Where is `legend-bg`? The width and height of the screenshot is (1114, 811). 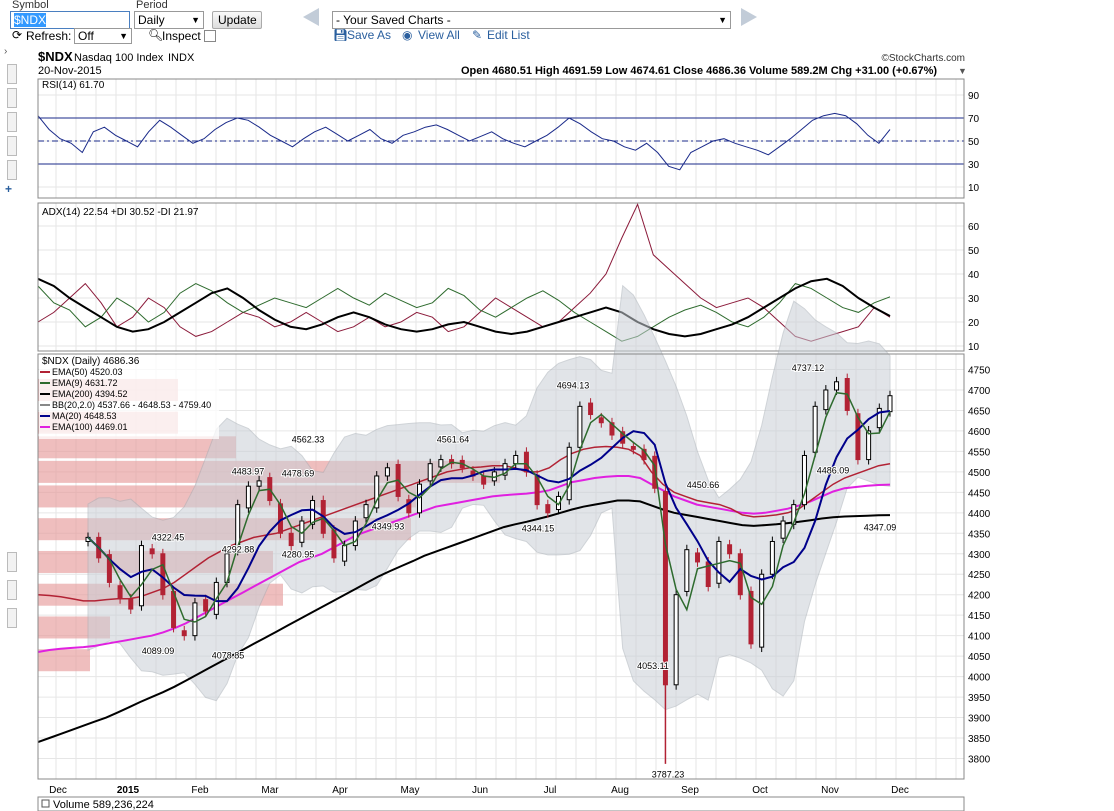 legend-bg is located at coordinates (129, 397).